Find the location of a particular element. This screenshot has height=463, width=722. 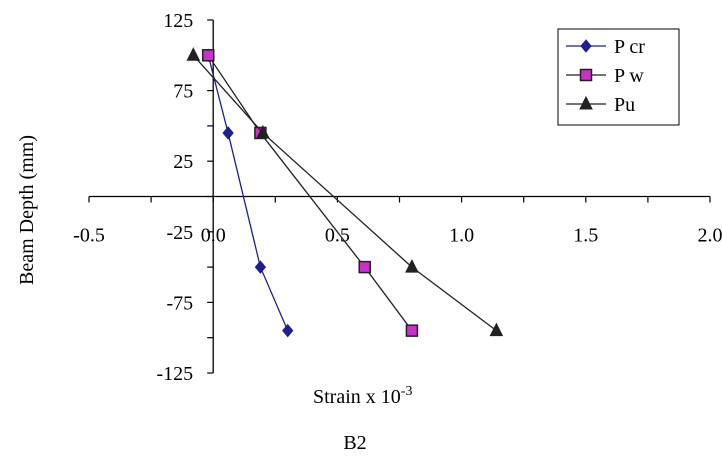

legend-label: Pu is located at coordinates (624, 105).